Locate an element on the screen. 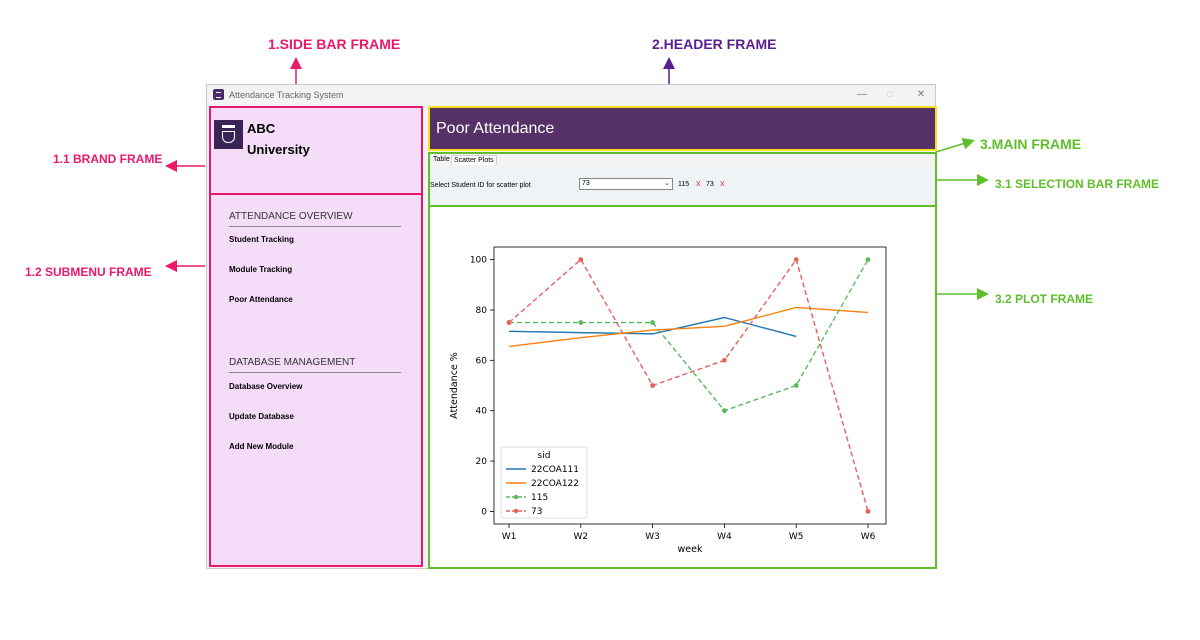 The width and height of the screenshot is (1200, 640). legend-title: sid is located at coordinates (544, 456).